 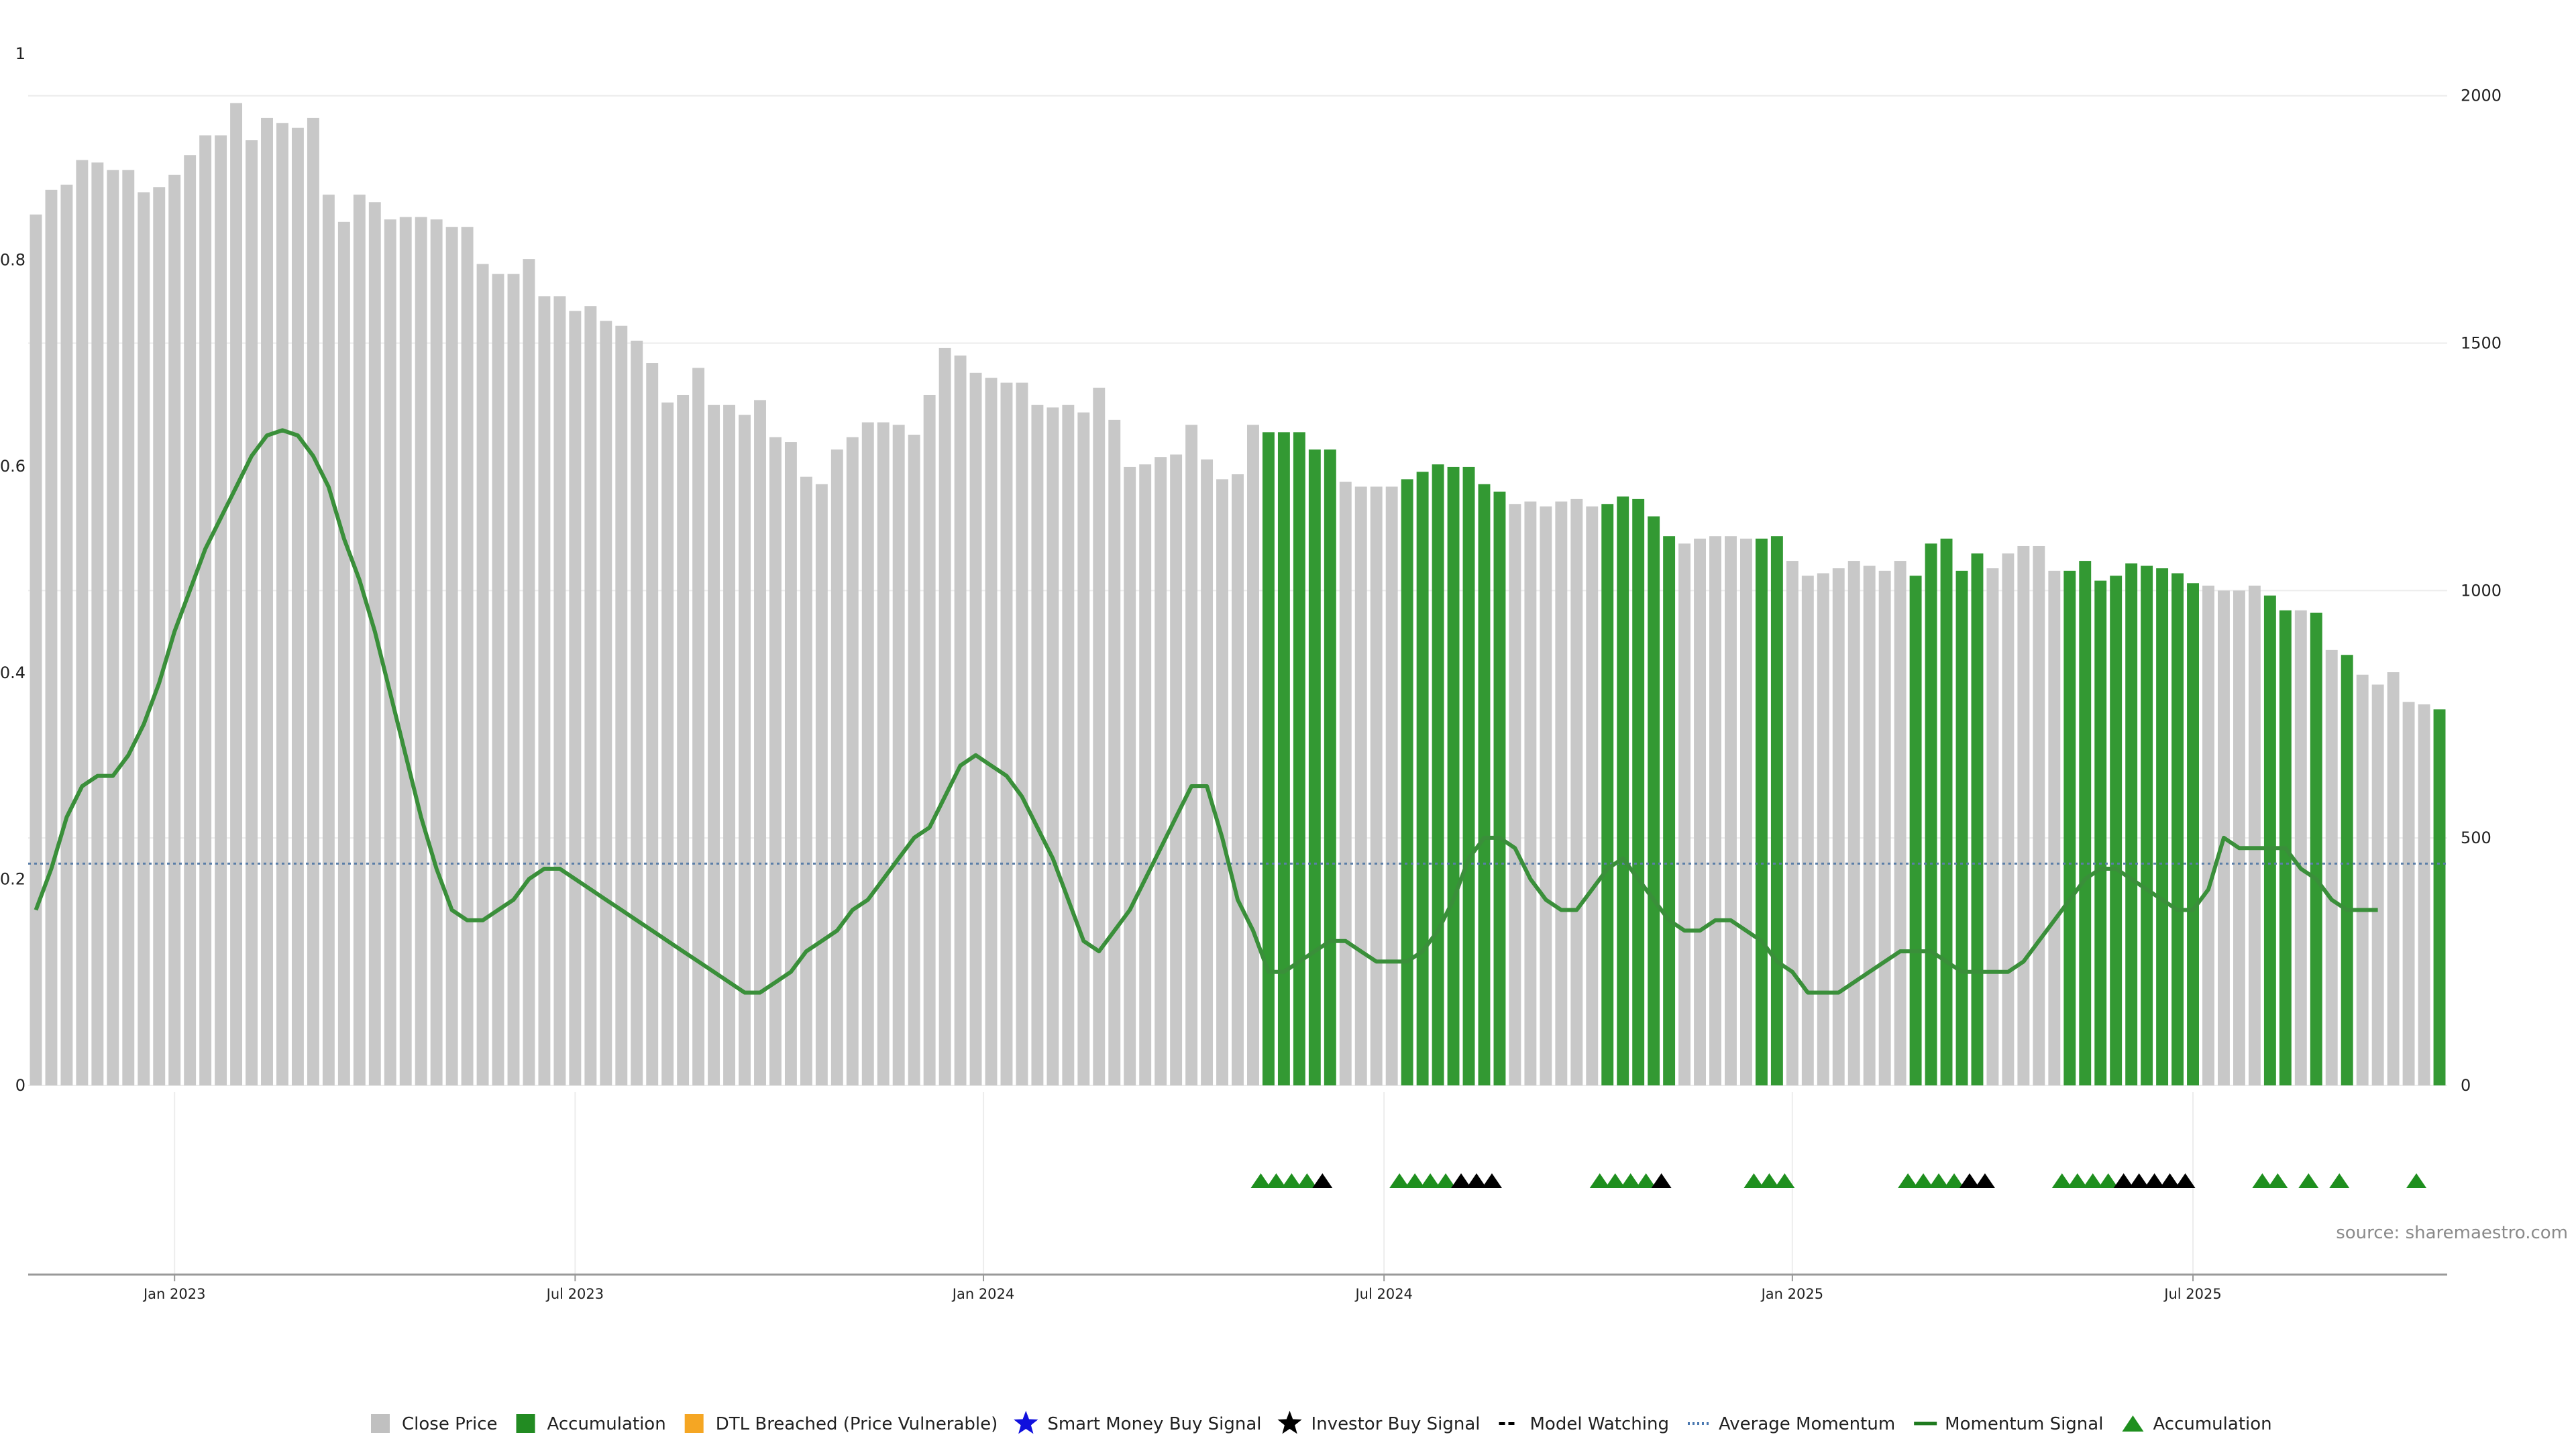 I want to click on legend-item: Investor Buy Signal, so click(x=1379, y=1422).